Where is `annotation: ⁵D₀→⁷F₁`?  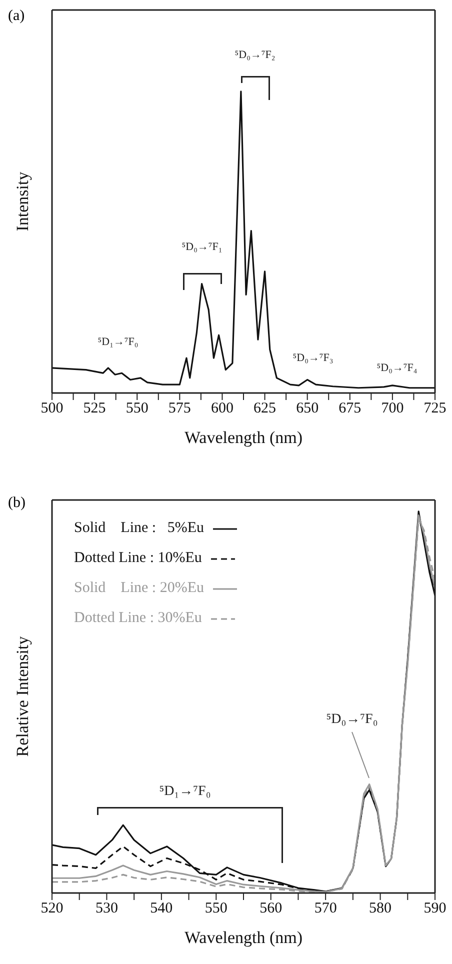
annotation: ⁵D₀→⁷F₁ is located at coordinates (202, 247).